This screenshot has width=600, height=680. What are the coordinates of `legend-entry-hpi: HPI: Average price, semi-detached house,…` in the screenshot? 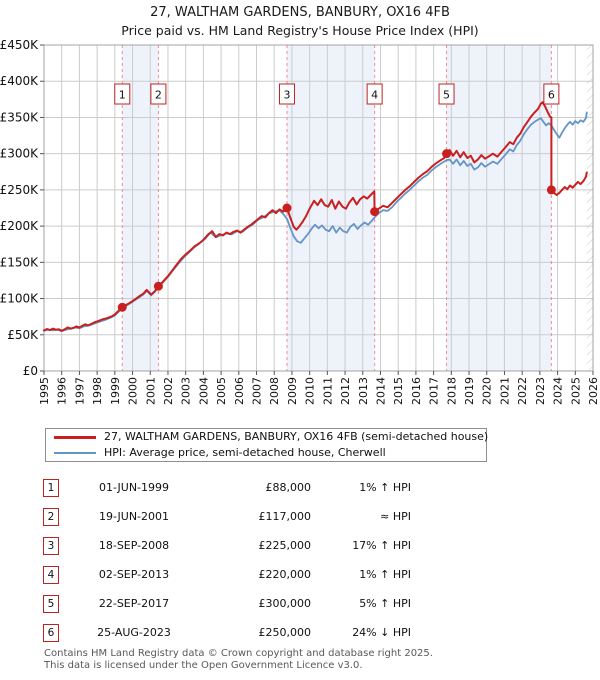 It's located at (266, 453).